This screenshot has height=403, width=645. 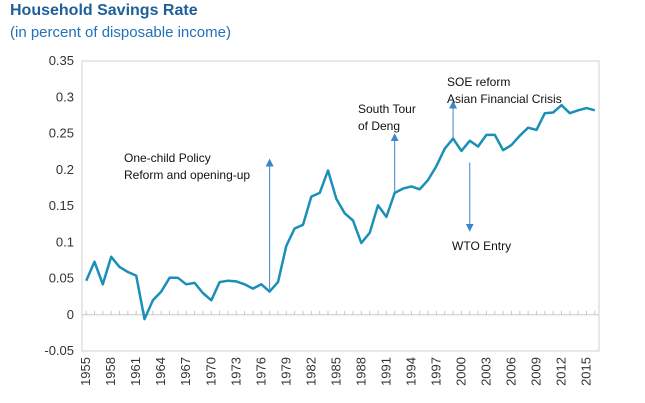 What do you see at coordinates (379, 126) in the screenshot?
I see `annotation-label: of Deng` at bounding box center [379, 126].